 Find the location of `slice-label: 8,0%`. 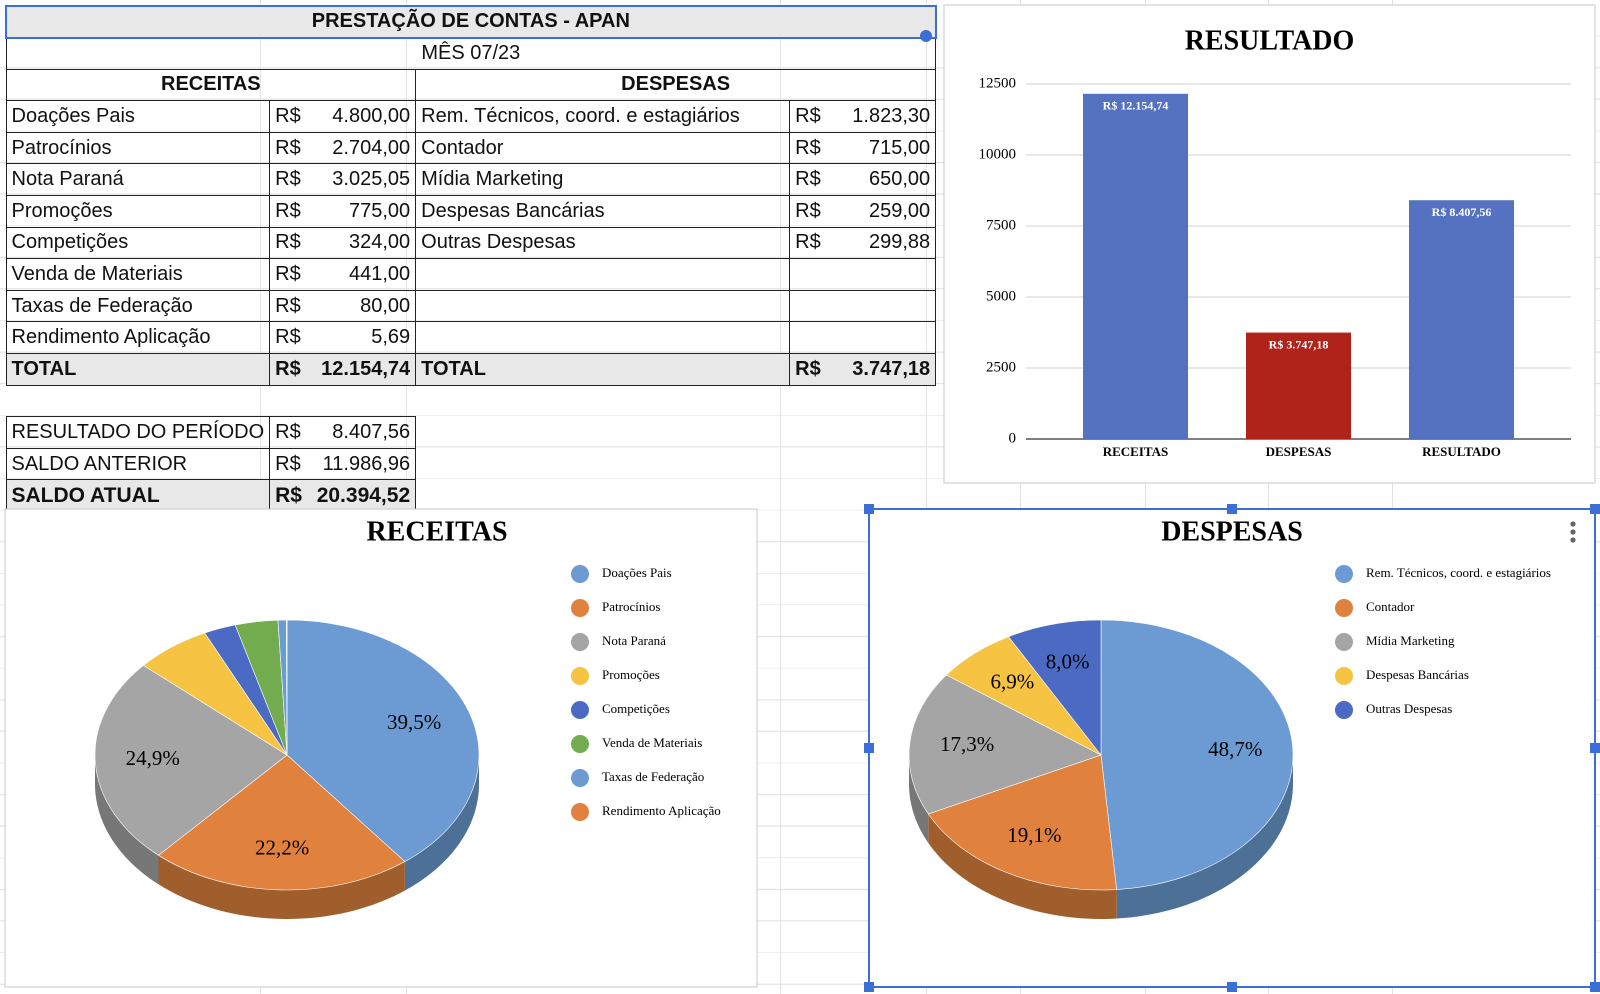

slice-label: 8,0% is located at coordinates (1068, 661).